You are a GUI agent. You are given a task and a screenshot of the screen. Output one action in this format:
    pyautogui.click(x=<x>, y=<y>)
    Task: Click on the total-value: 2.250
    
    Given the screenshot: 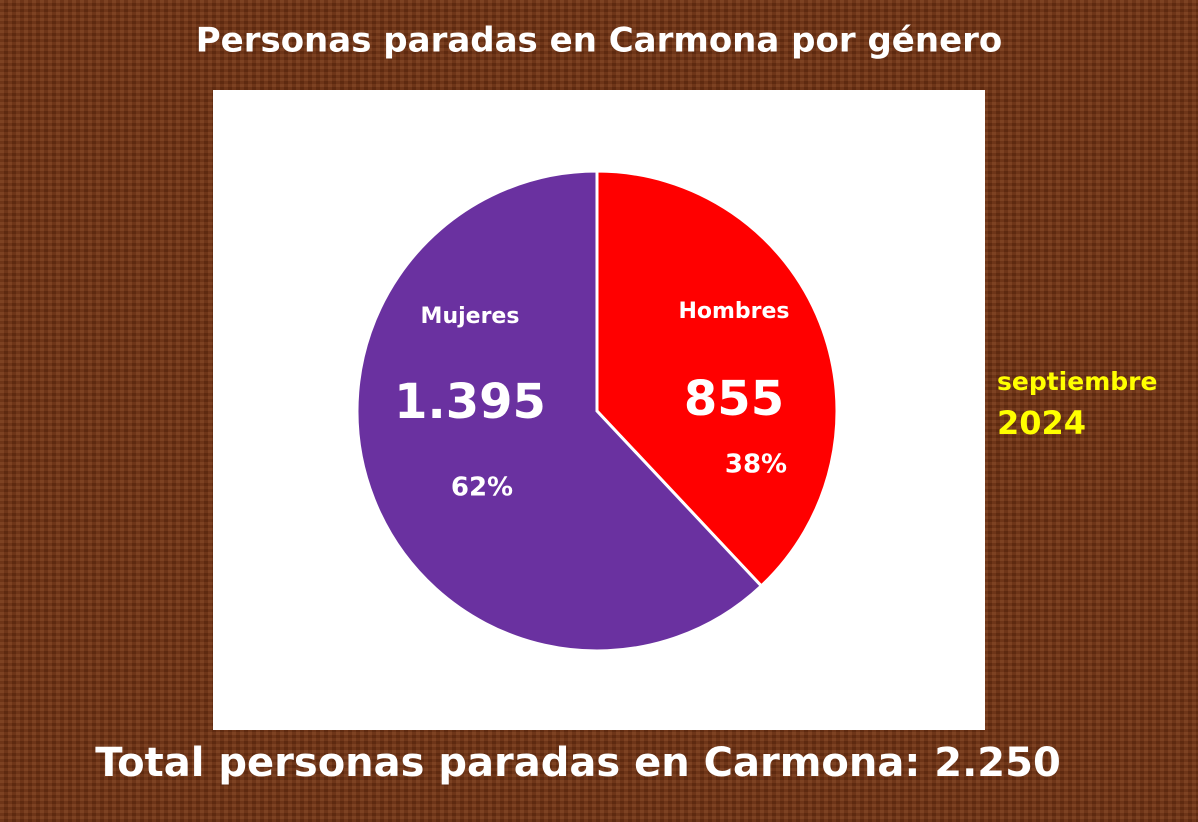 What is the action you would take?
    pyautogui.click(x=997, y=763)
    